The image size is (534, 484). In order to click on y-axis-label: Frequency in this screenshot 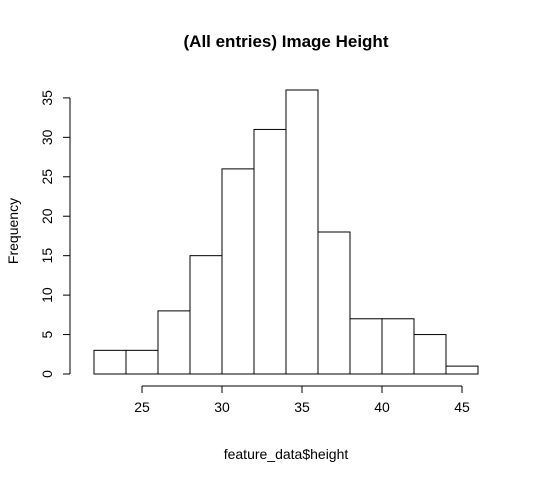, I will do `click(13, 231)`.